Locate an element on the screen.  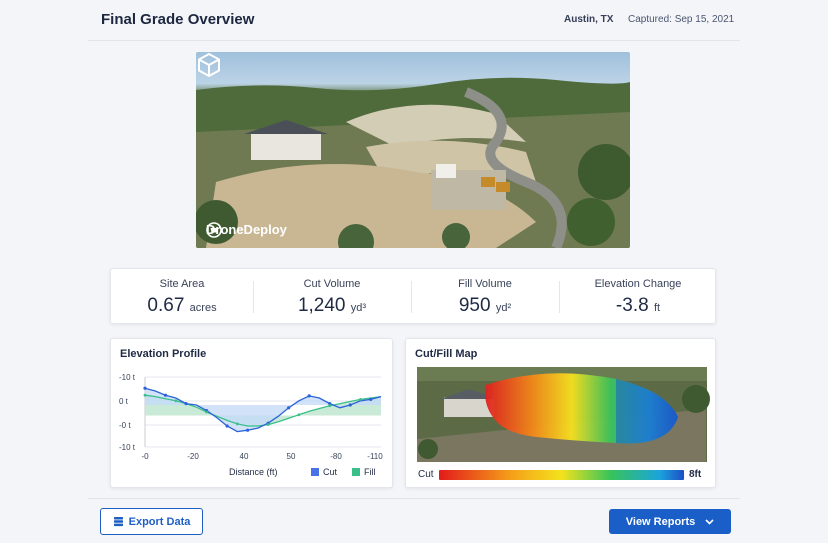
y-tick-label: 0 t is located at coordinates (124, 401).